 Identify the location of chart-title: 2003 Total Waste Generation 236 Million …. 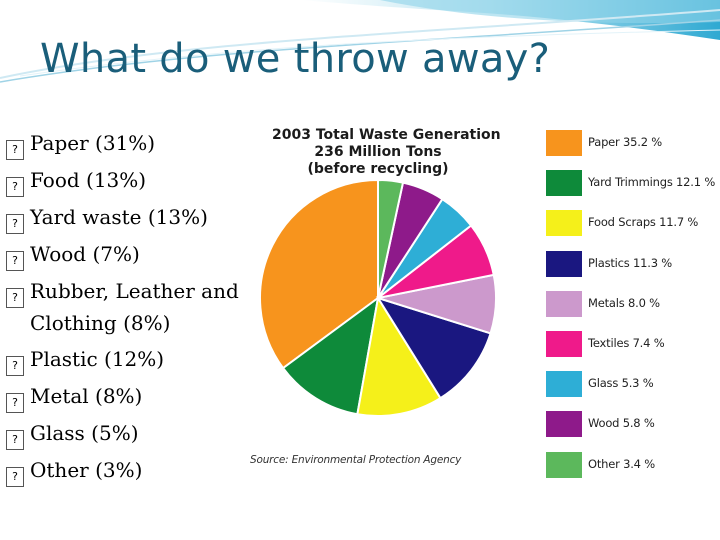
(386, 152).